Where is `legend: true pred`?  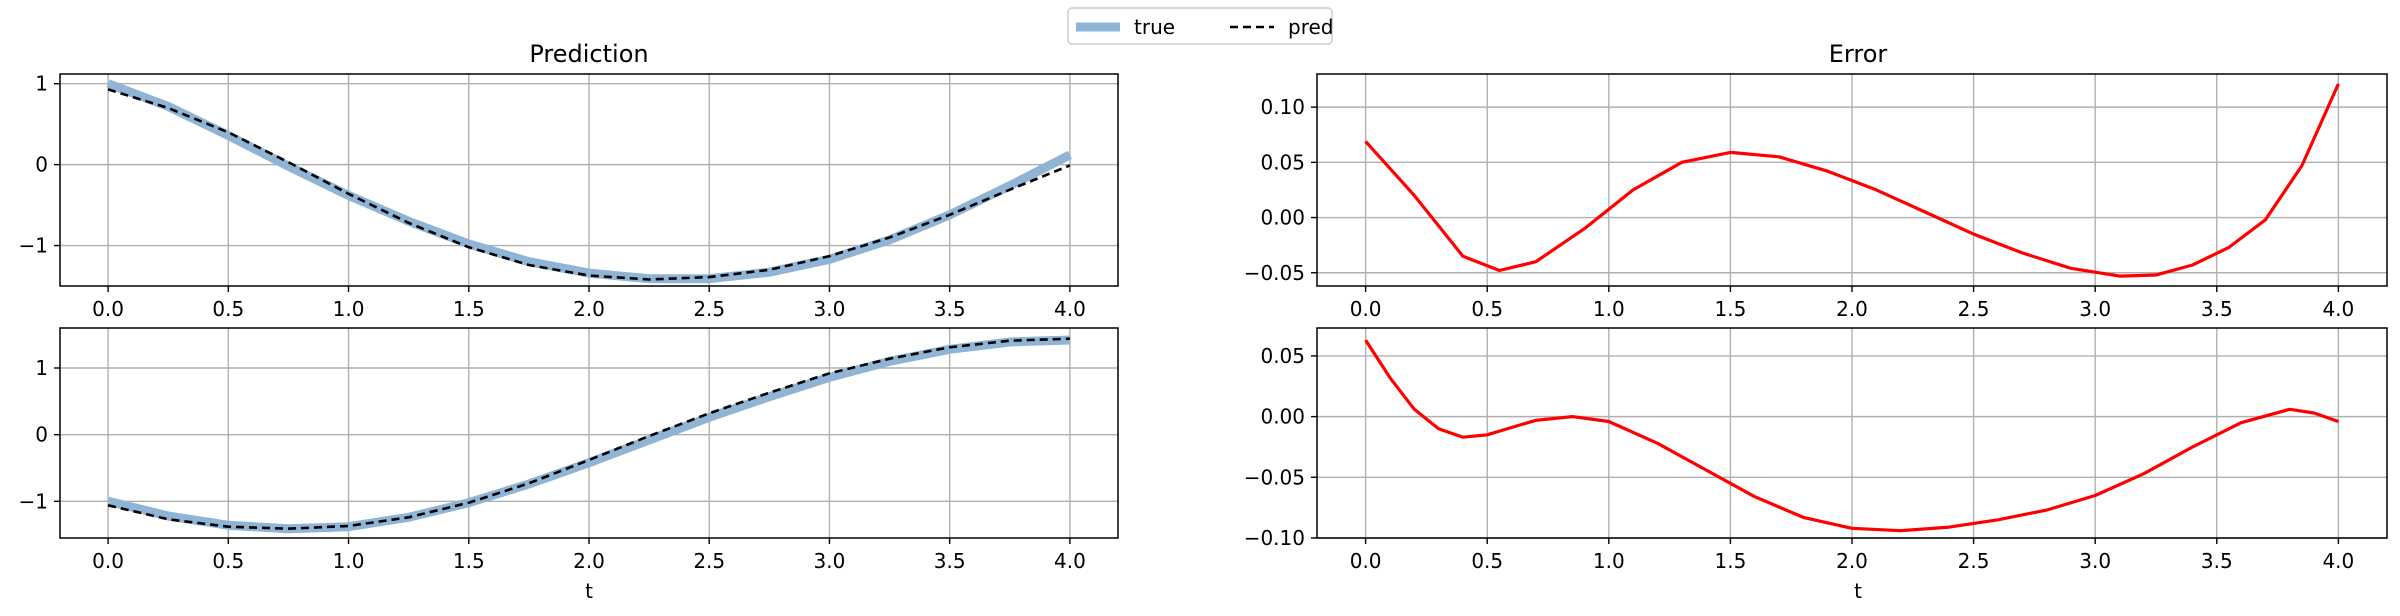
legend: true pred is located at coordinates (1200, 26).